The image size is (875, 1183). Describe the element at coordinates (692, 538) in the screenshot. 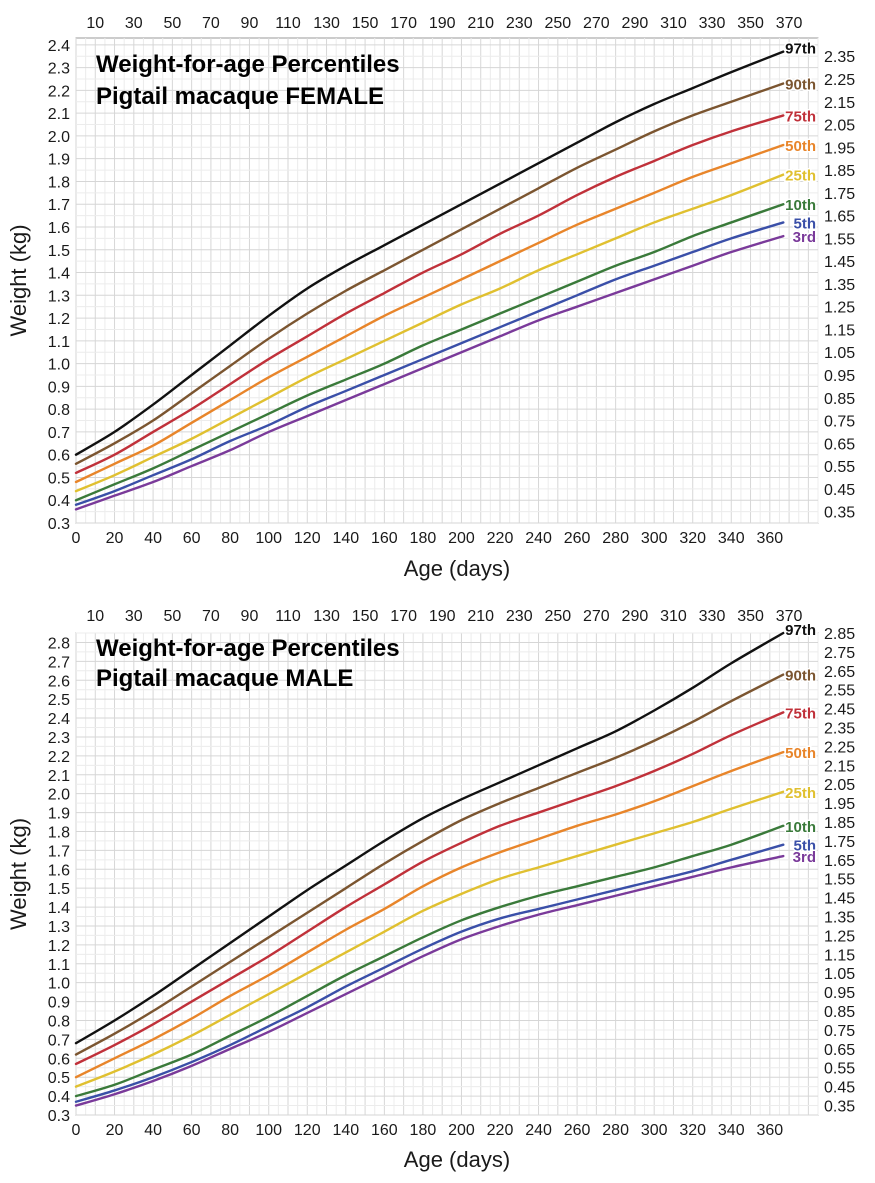

I see `x-tick-label: 320` at that location.